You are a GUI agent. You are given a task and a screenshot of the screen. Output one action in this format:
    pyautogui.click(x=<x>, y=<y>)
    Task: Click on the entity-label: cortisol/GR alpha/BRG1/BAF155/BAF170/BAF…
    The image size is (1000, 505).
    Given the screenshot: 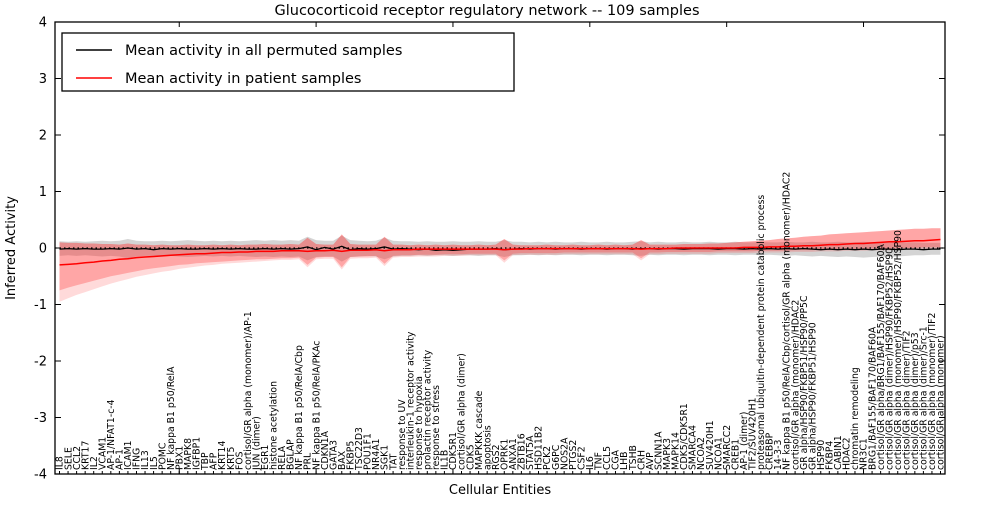 What is the action you would take?
    pyautogui.click(x=881, y=356)
    